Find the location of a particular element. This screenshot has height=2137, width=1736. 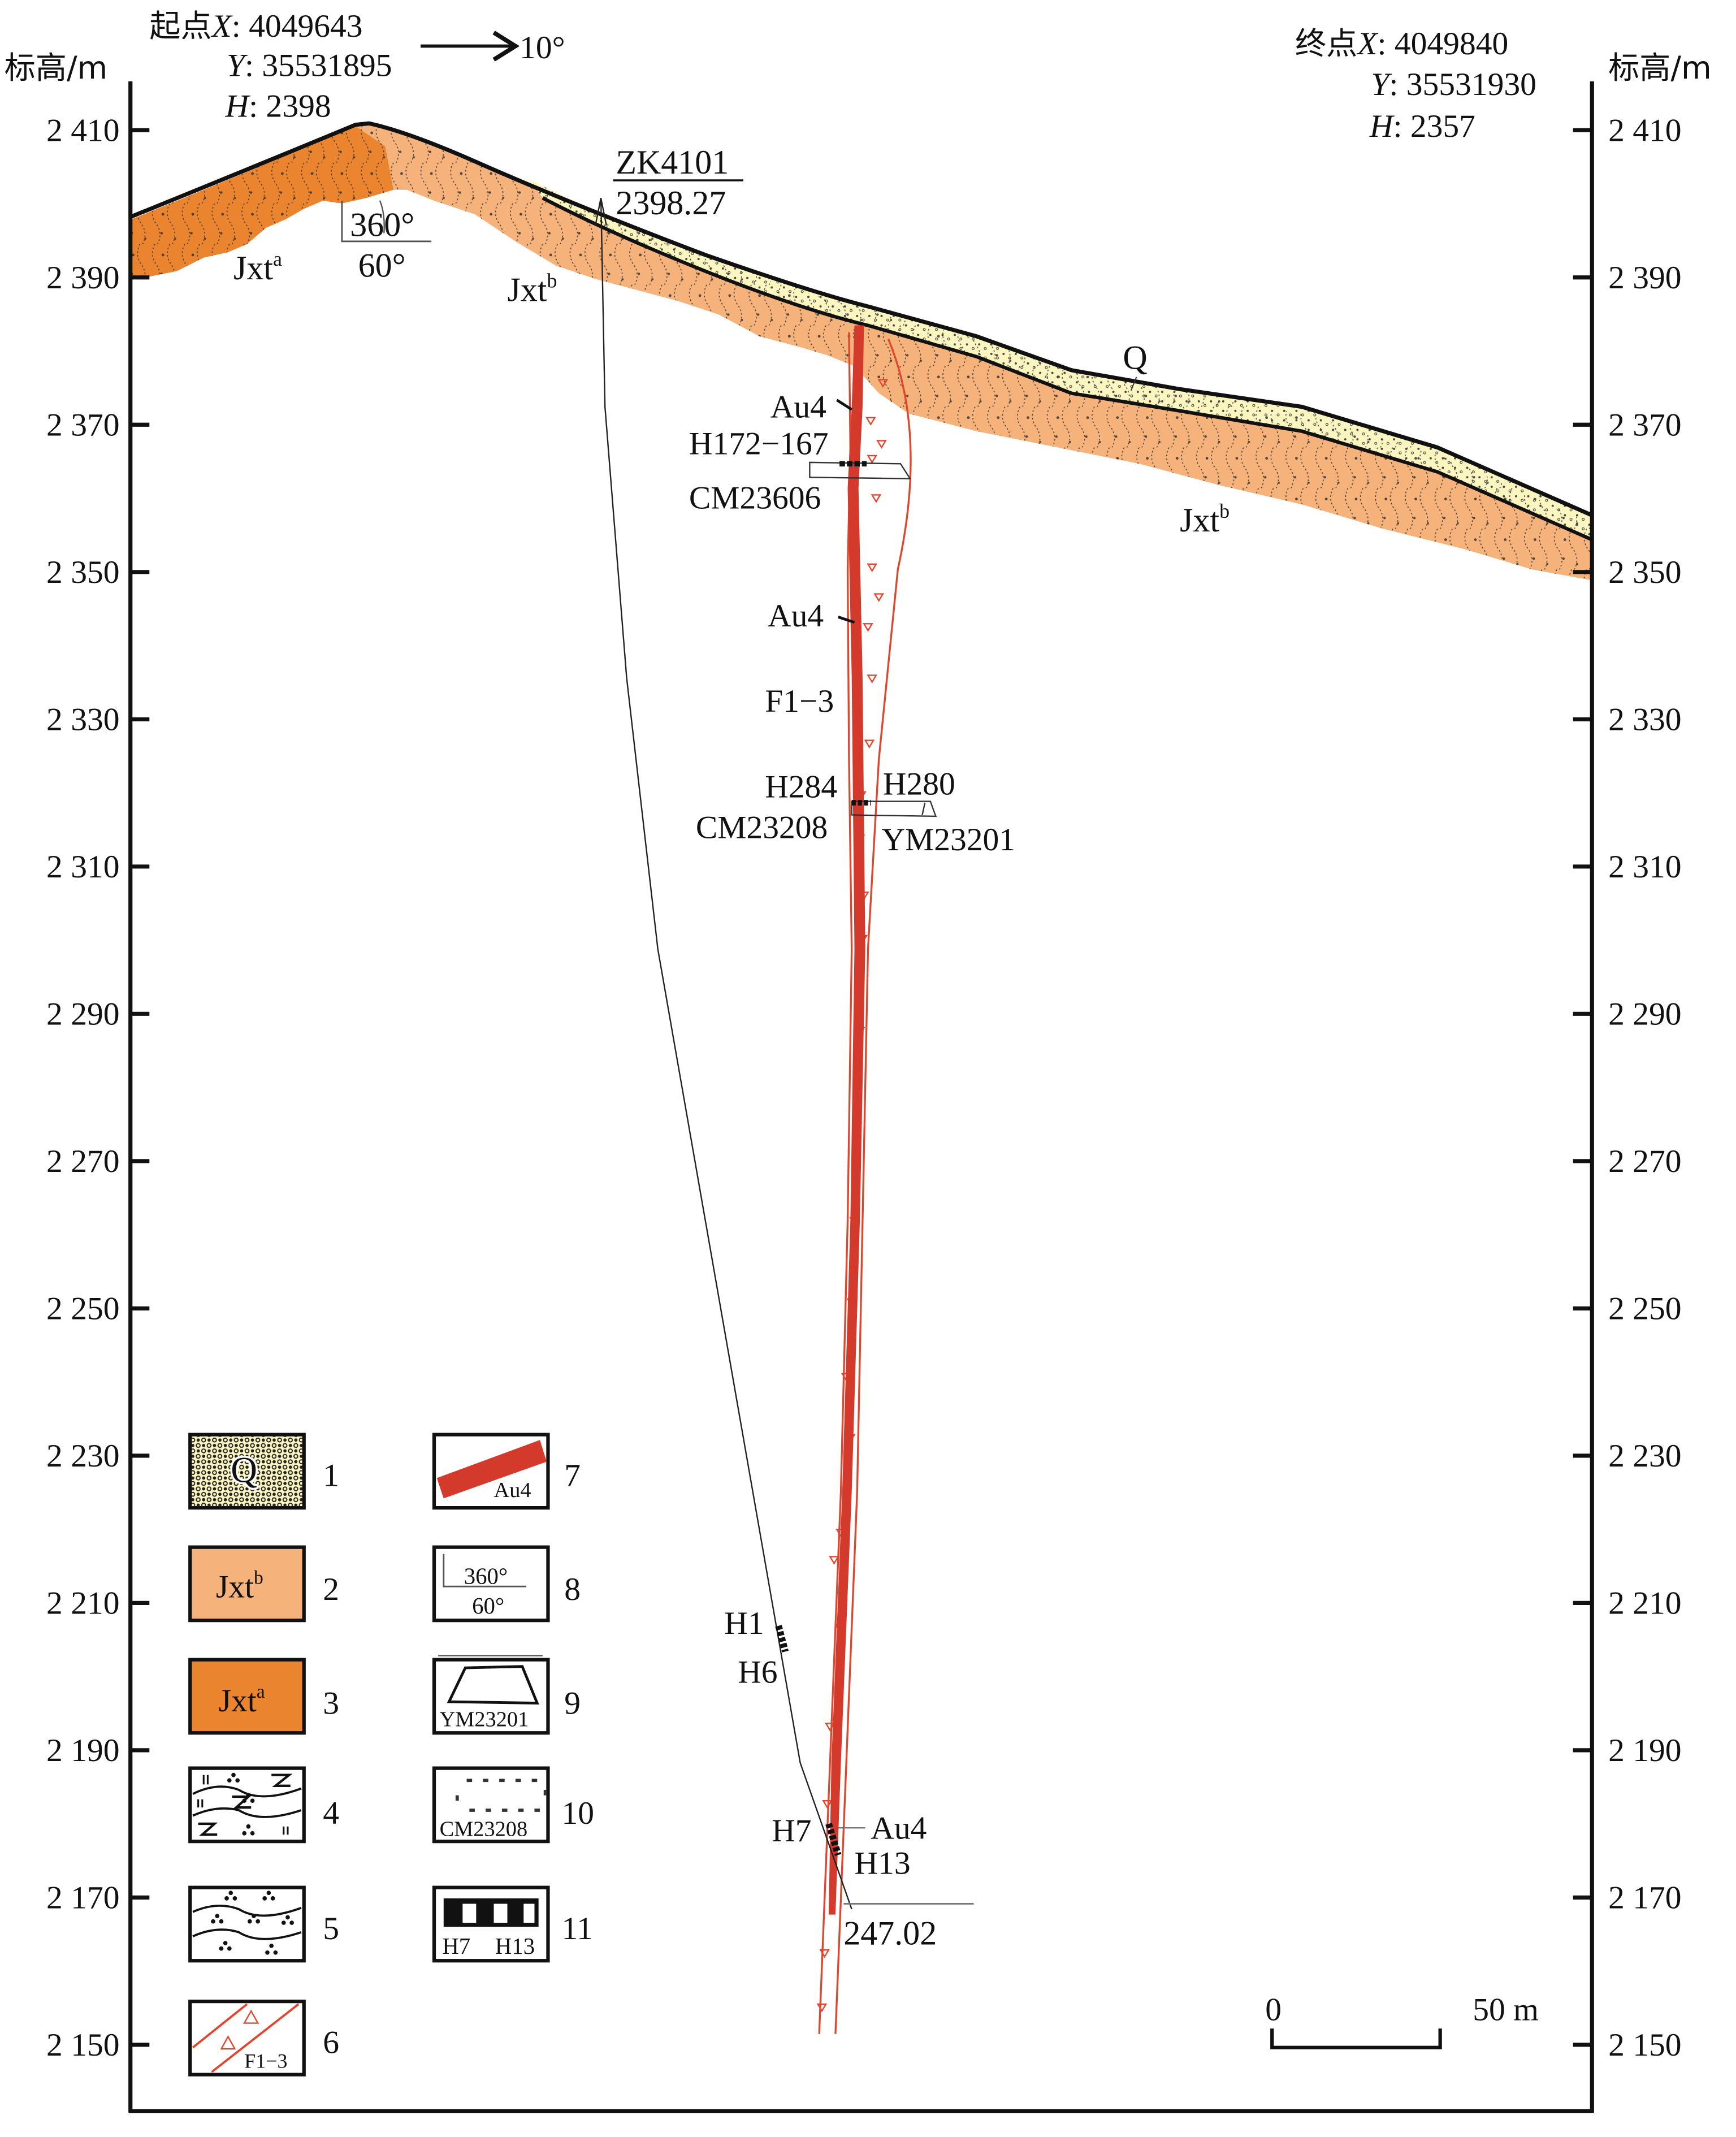

legend-item-2: Jxtb 2 is located at coordinates (263, 1584).